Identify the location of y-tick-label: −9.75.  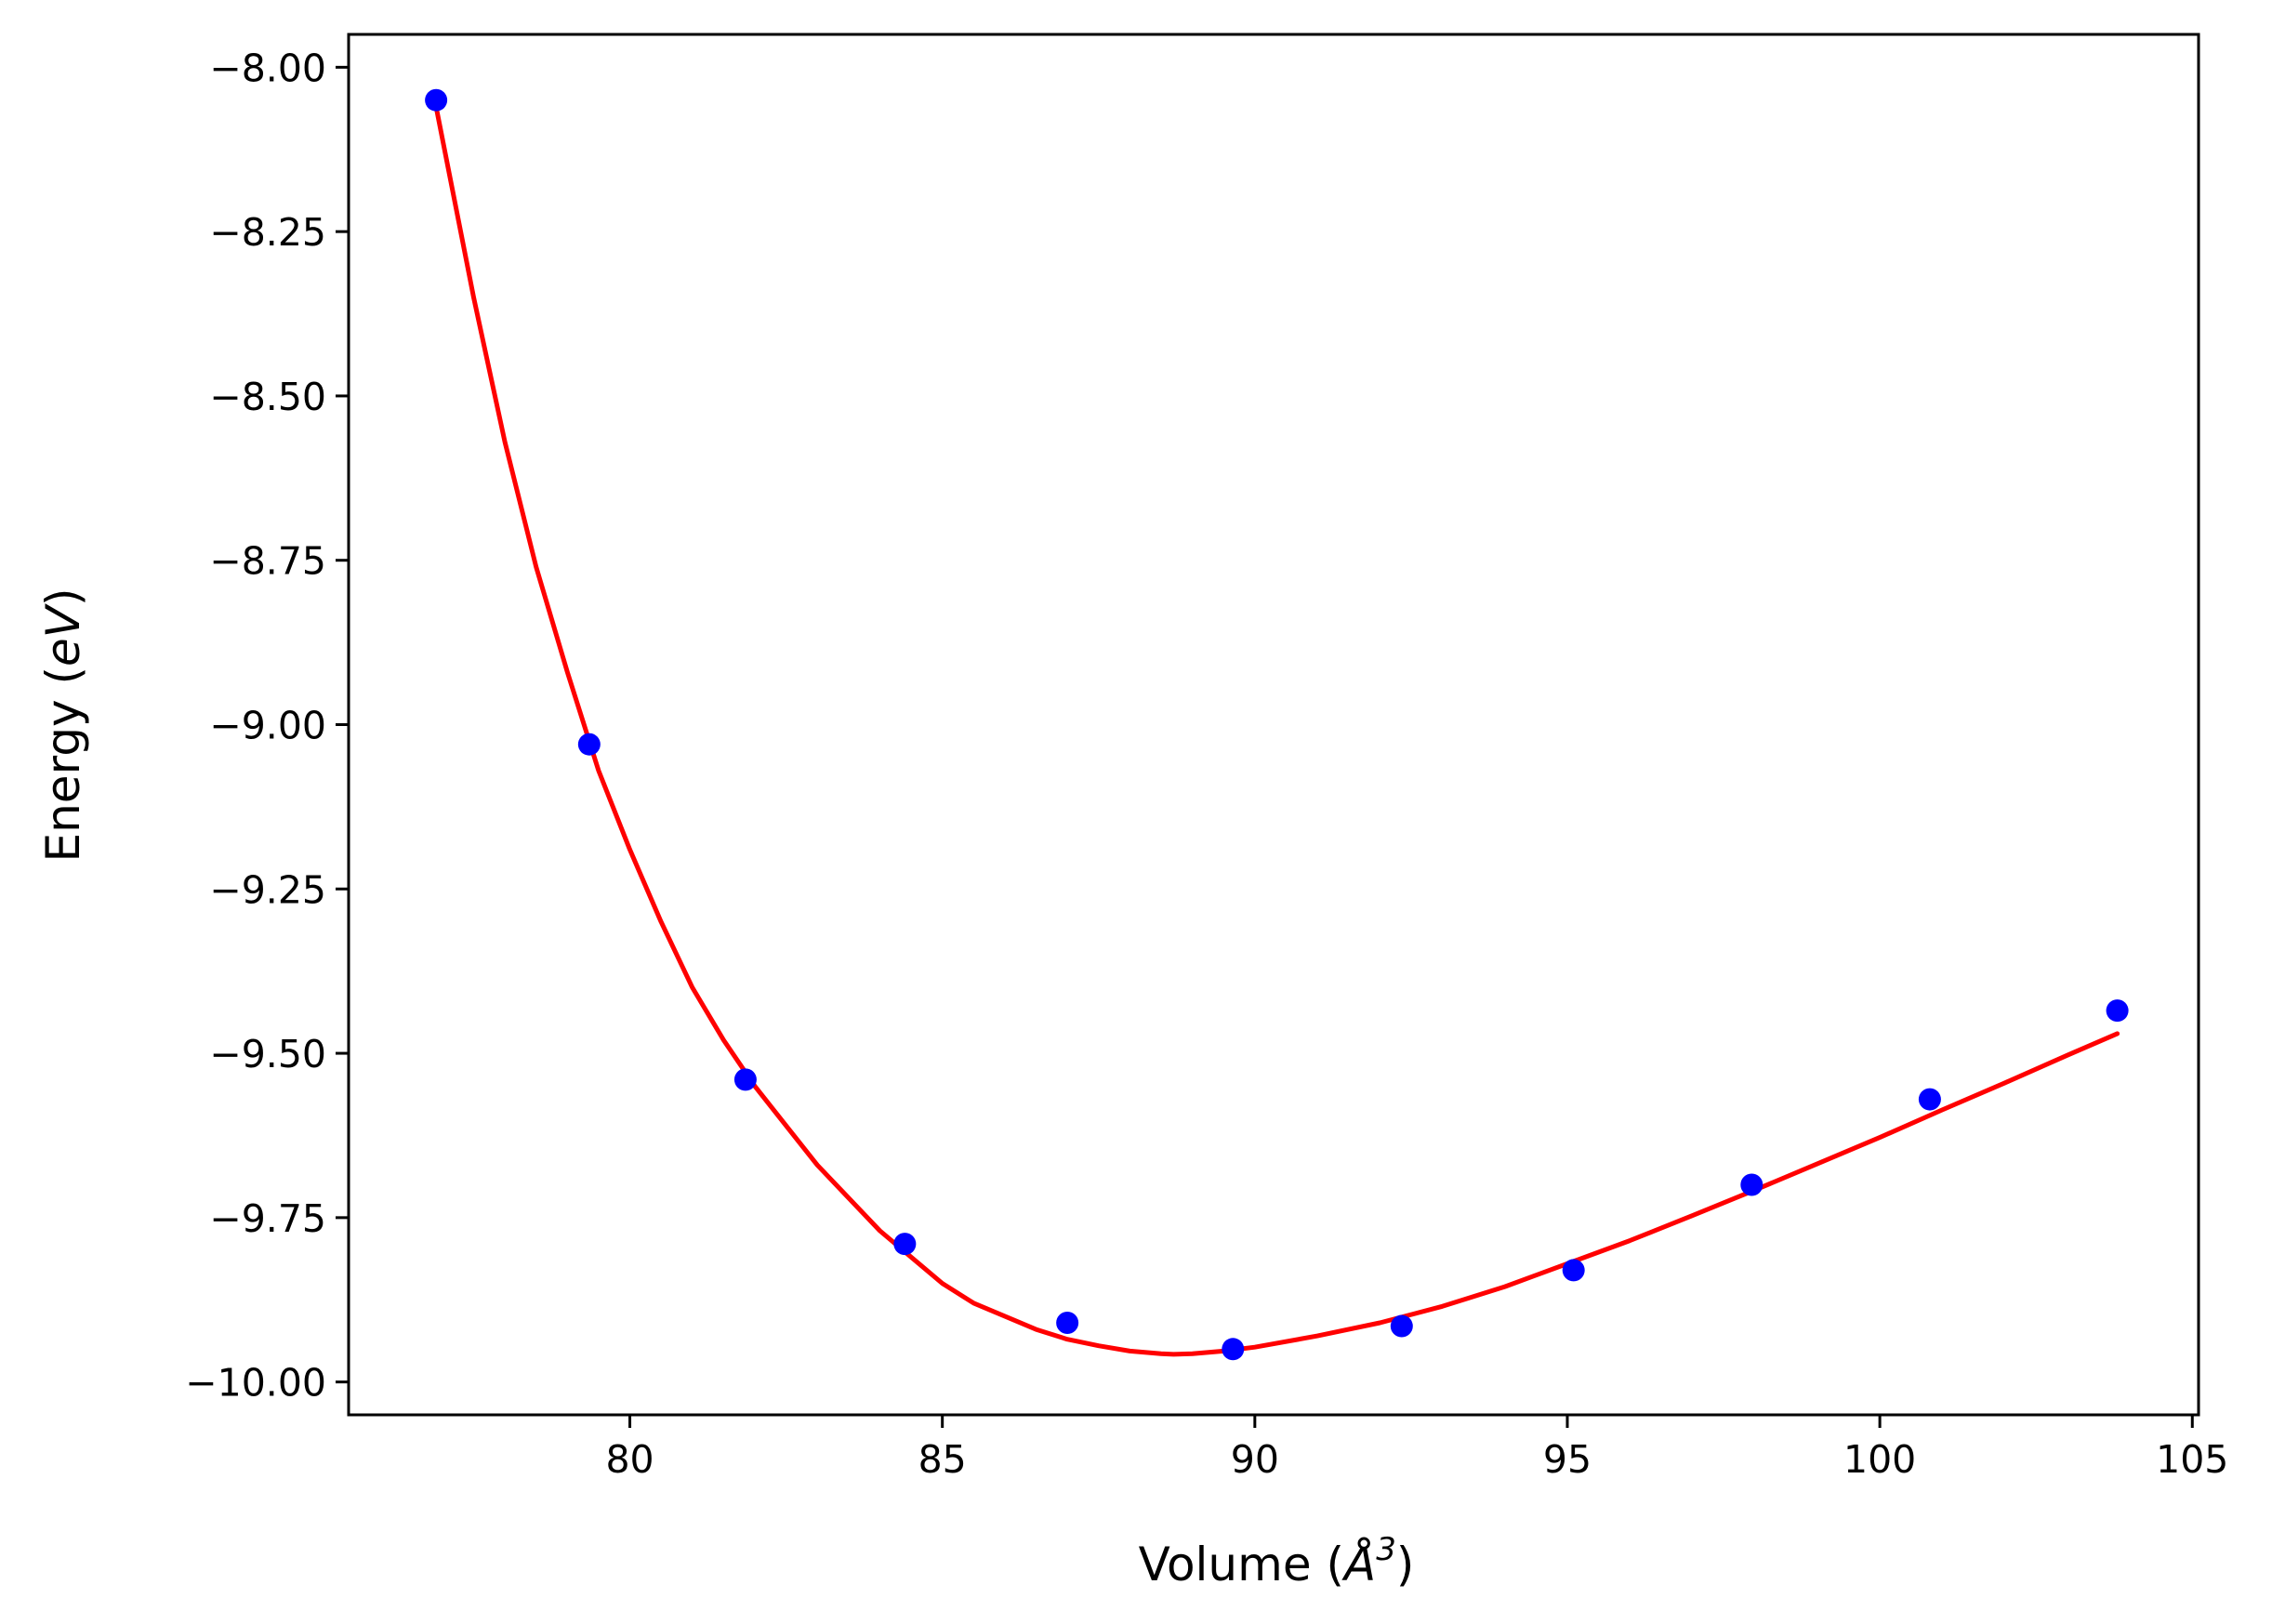
(268, 1219).